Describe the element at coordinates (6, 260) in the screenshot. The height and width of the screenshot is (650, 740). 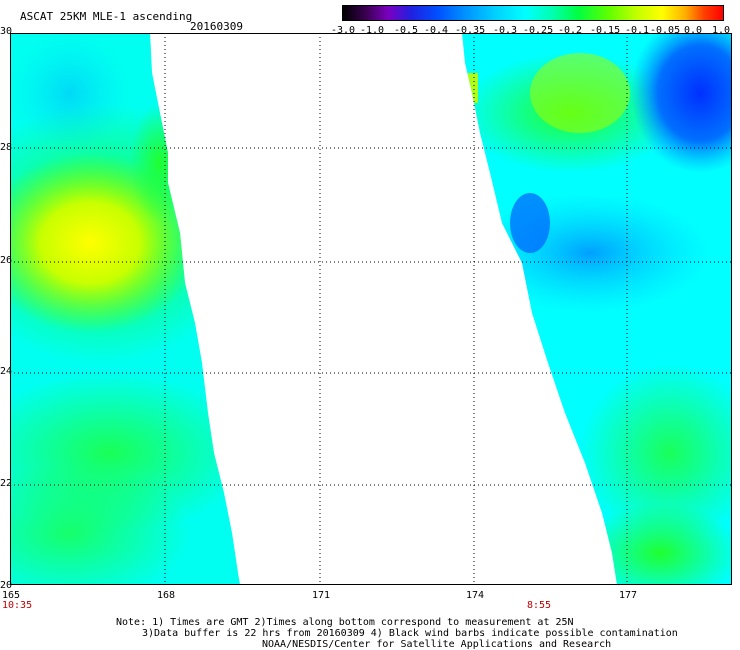
I see `lat-tick: 26` at that location.